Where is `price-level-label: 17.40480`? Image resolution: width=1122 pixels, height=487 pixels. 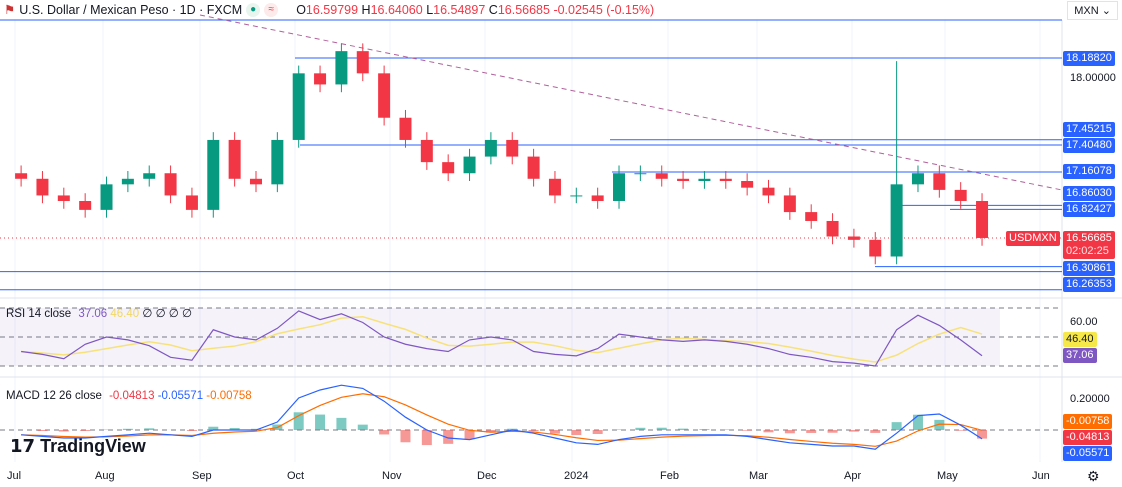 price-level-label: 17.40480 is located at coordinates (1089, 145).